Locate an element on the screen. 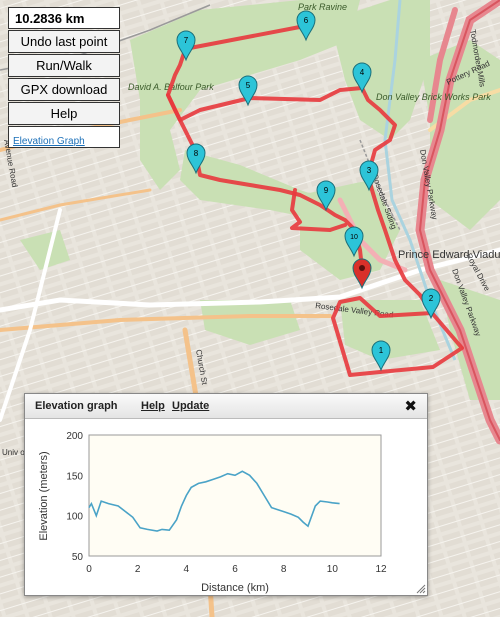 This screenshot has height=617, width=500. map-pin-icon: 4 is located at coordinates (362, 78).